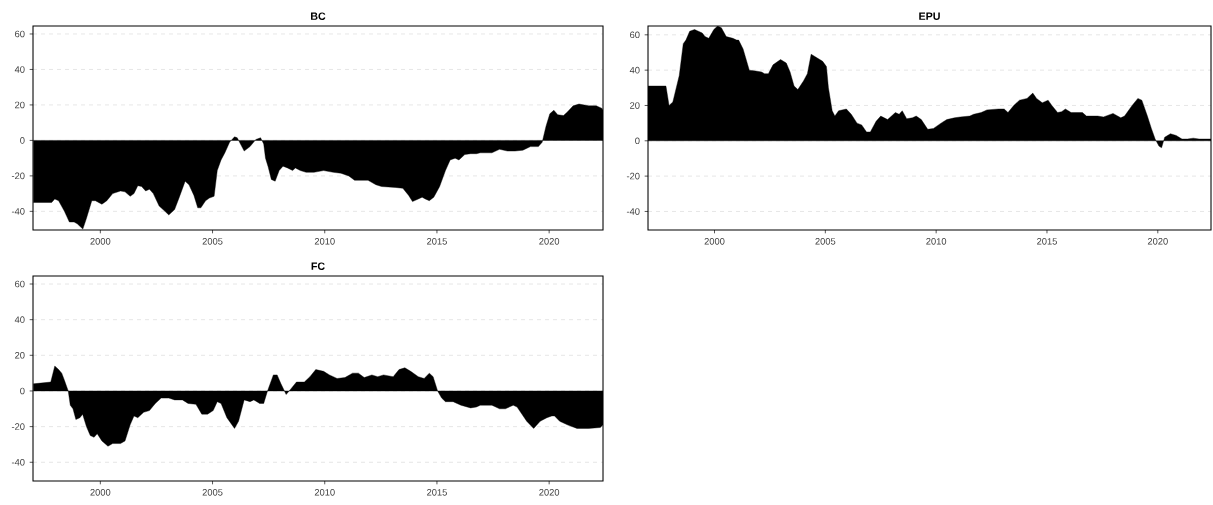  I want to click on chart-title: FC, so click(318, 266).